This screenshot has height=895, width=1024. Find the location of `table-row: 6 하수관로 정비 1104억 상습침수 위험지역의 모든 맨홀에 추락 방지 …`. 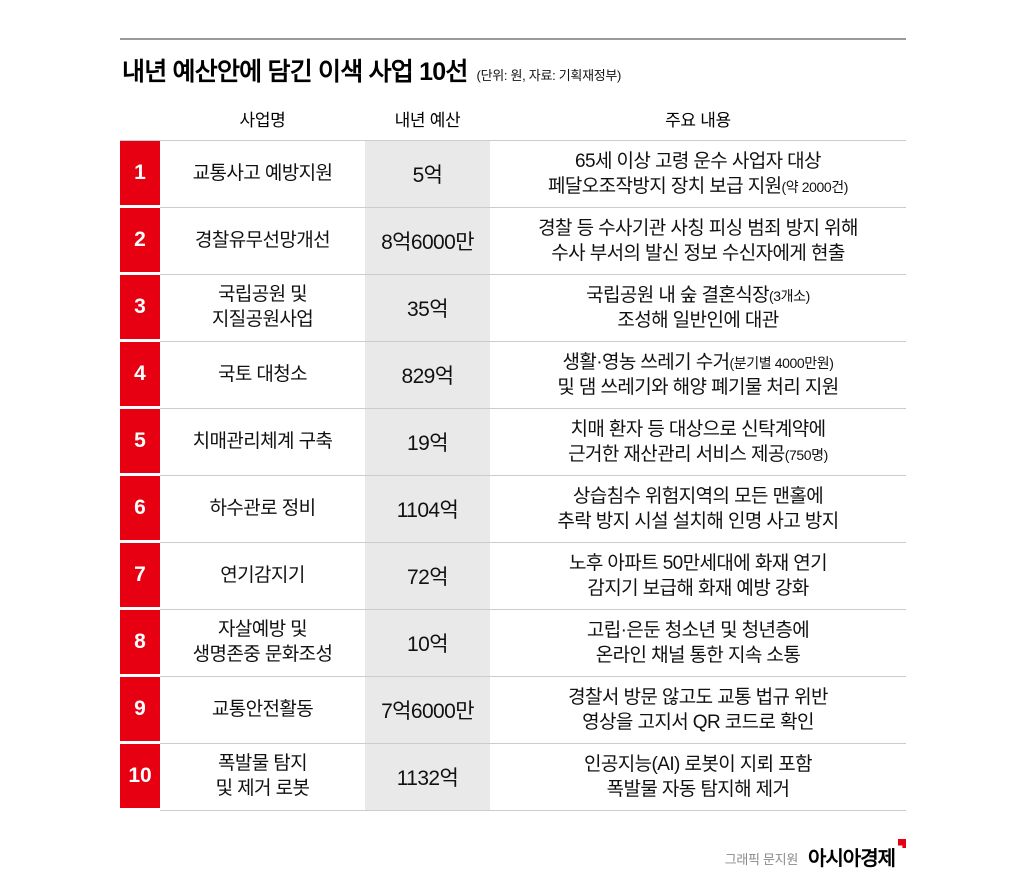

table-row: 6 하수관로 정비 1104억 상습침수 위험지역의 모든 맨홀에 추락 방지 … is located at coordinates (513, 509).